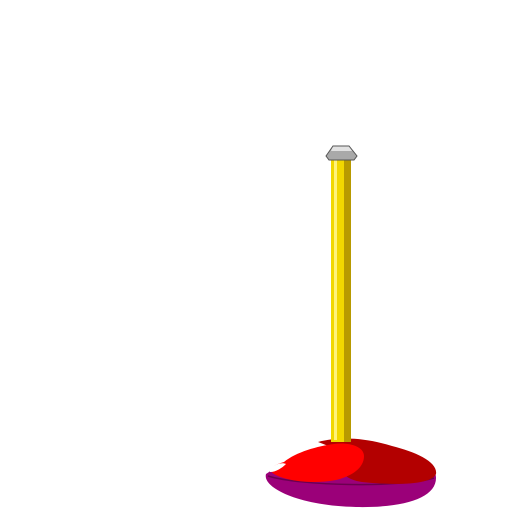  I want to click on pole-cap-top, so click(341, 148).